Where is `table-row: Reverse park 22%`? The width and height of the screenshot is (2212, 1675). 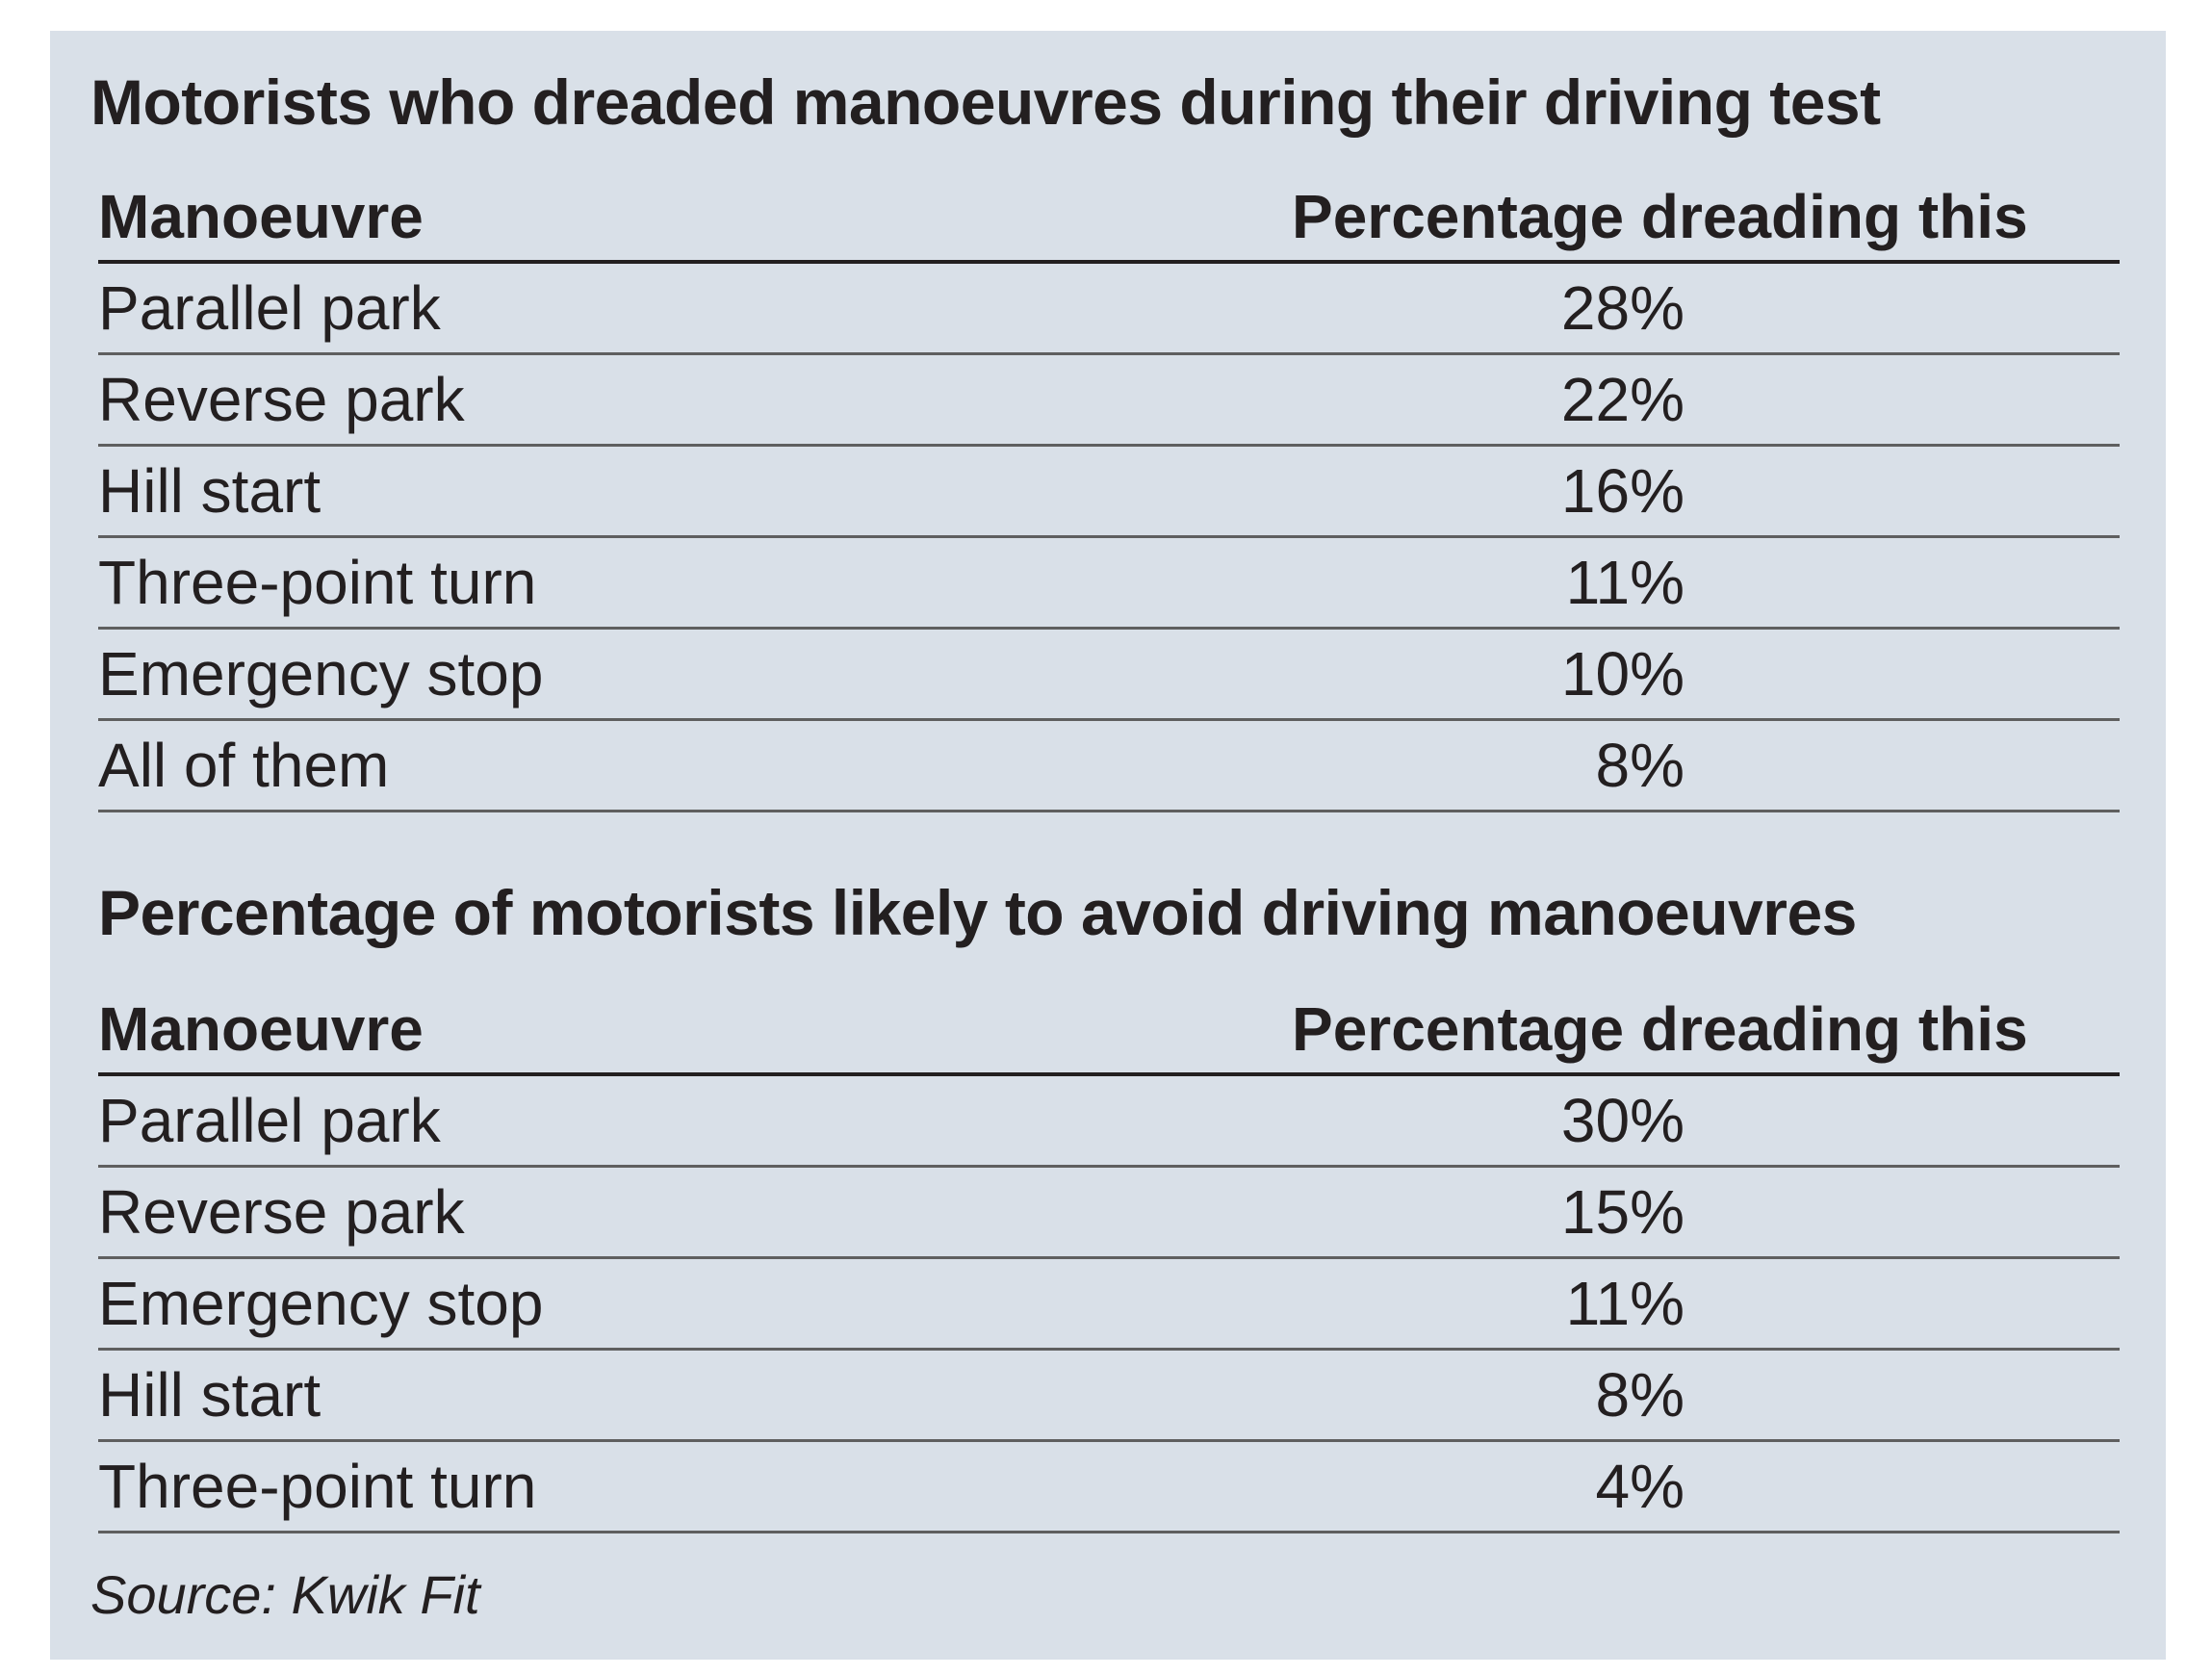
table-row: Reverse park 22% is located at coordinates (1109, 400).